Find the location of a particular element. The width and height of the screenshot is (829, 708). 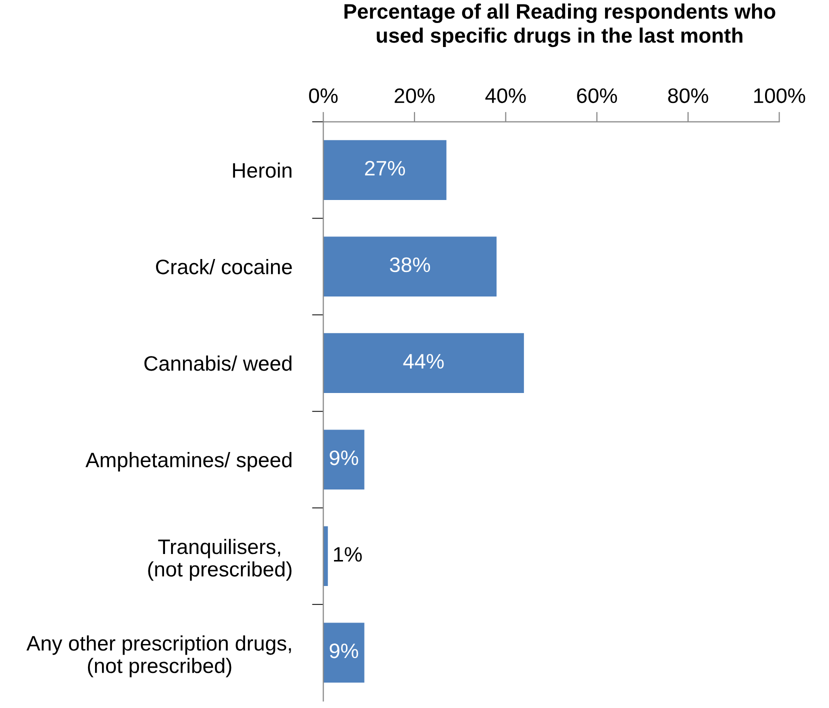

x-tick-label: 80% is located at coordinates (688, 96).